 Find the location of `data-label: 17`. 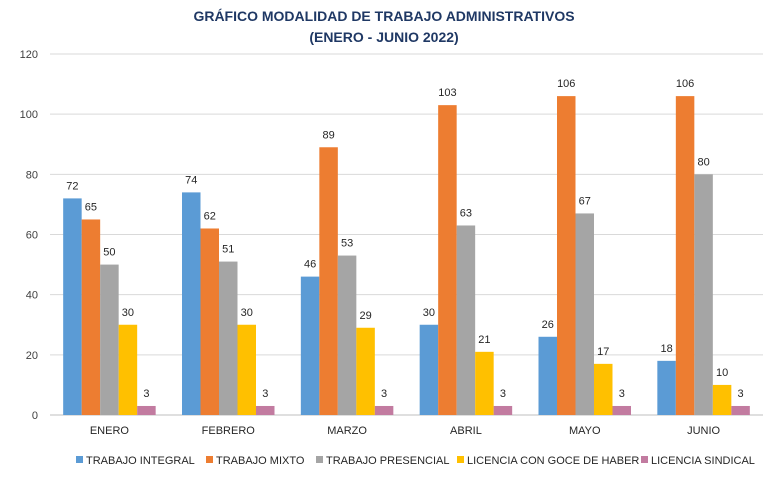

data-label: 17 is located at coordinates (603, 352).